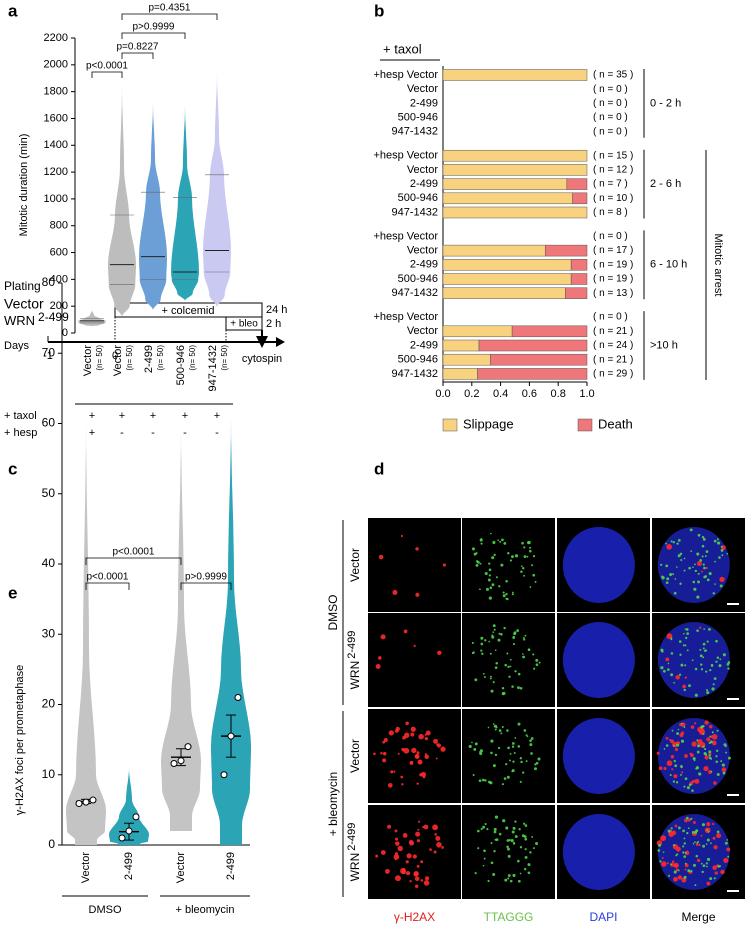  Describe the element at coordinates (603, 917) in the screenshot. I see `column-label: DAPI` at that location.